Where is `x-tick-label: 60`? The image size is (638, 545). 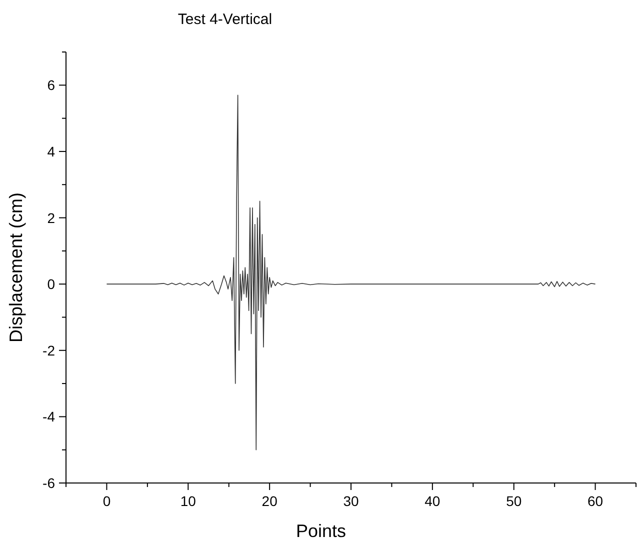 x-tick-label: 60 is located at coordinates (595, 501).